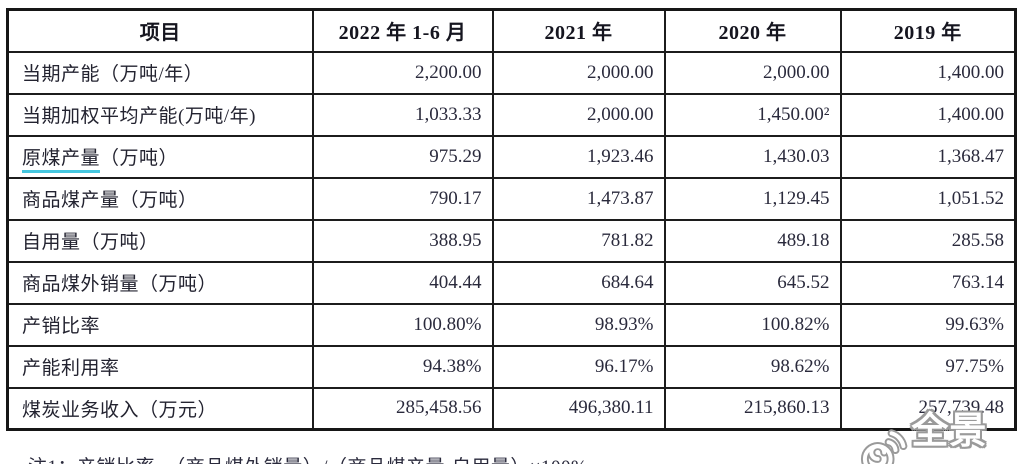 The image size is (1024, 464). Describe the element at coordinates (928, 30) in the screenshot. I see `column-header: 2019 年` at that location.